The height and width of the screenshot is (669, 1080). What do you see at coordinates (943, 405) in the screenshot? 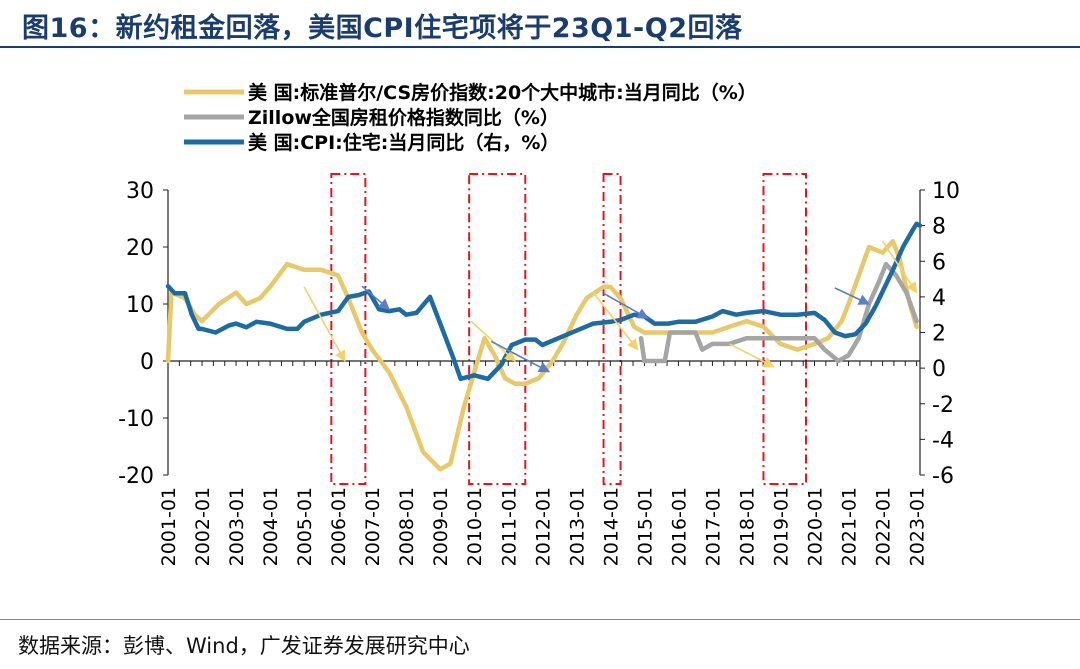
I see `right-tick-label: -2` at bounding box center [943, 405].